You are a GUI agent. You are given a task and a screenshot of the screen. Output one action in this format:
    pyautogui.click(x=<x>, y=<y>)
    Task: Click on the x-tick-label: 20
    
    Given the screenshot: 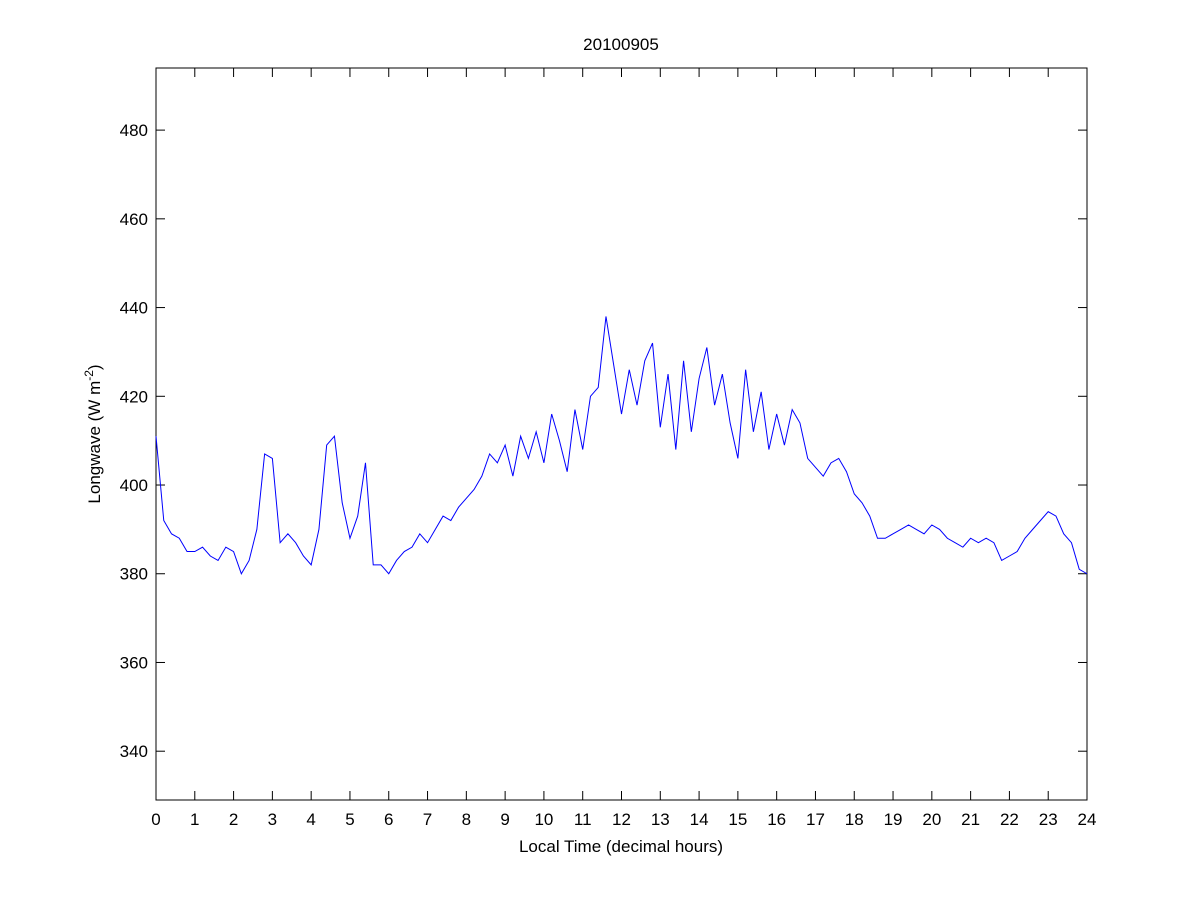 What is the action you would take?
    pyautogui.click(x=931, y=819)
    